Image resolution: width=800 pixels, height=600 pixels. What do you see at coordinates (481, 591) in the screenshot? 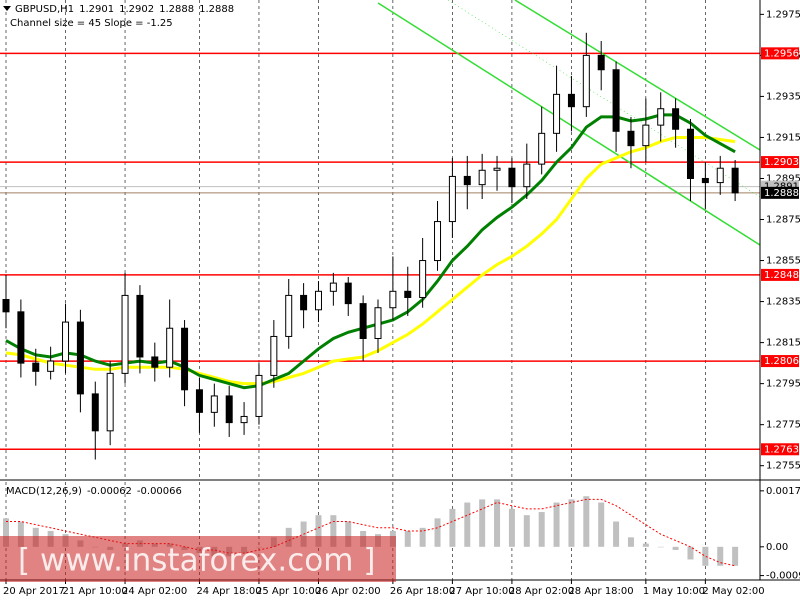
I see `x-tick-label: 27 Apr 10:00` at bounding box center [481, 591].